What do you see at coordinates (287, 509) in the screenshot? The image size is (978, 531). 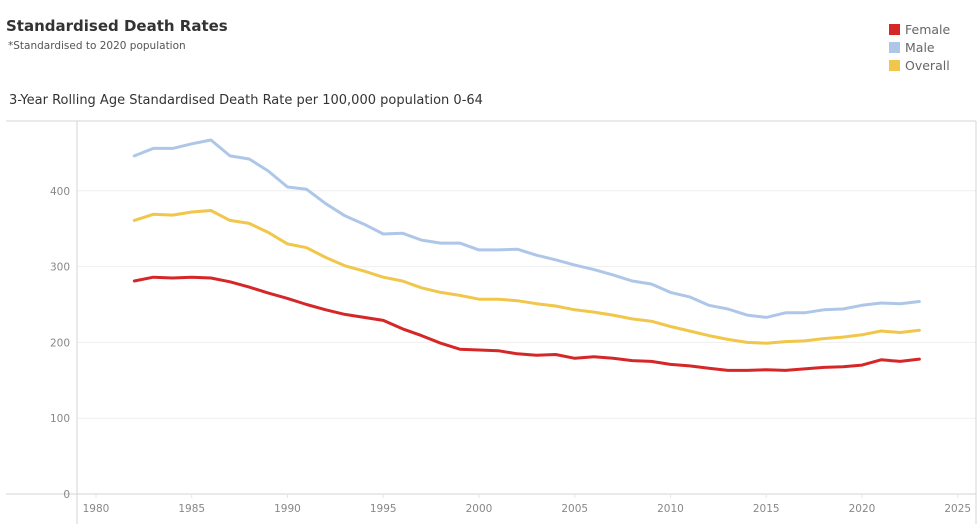 I see `x-tick-label: 1990` at bounding box center [287, 509].